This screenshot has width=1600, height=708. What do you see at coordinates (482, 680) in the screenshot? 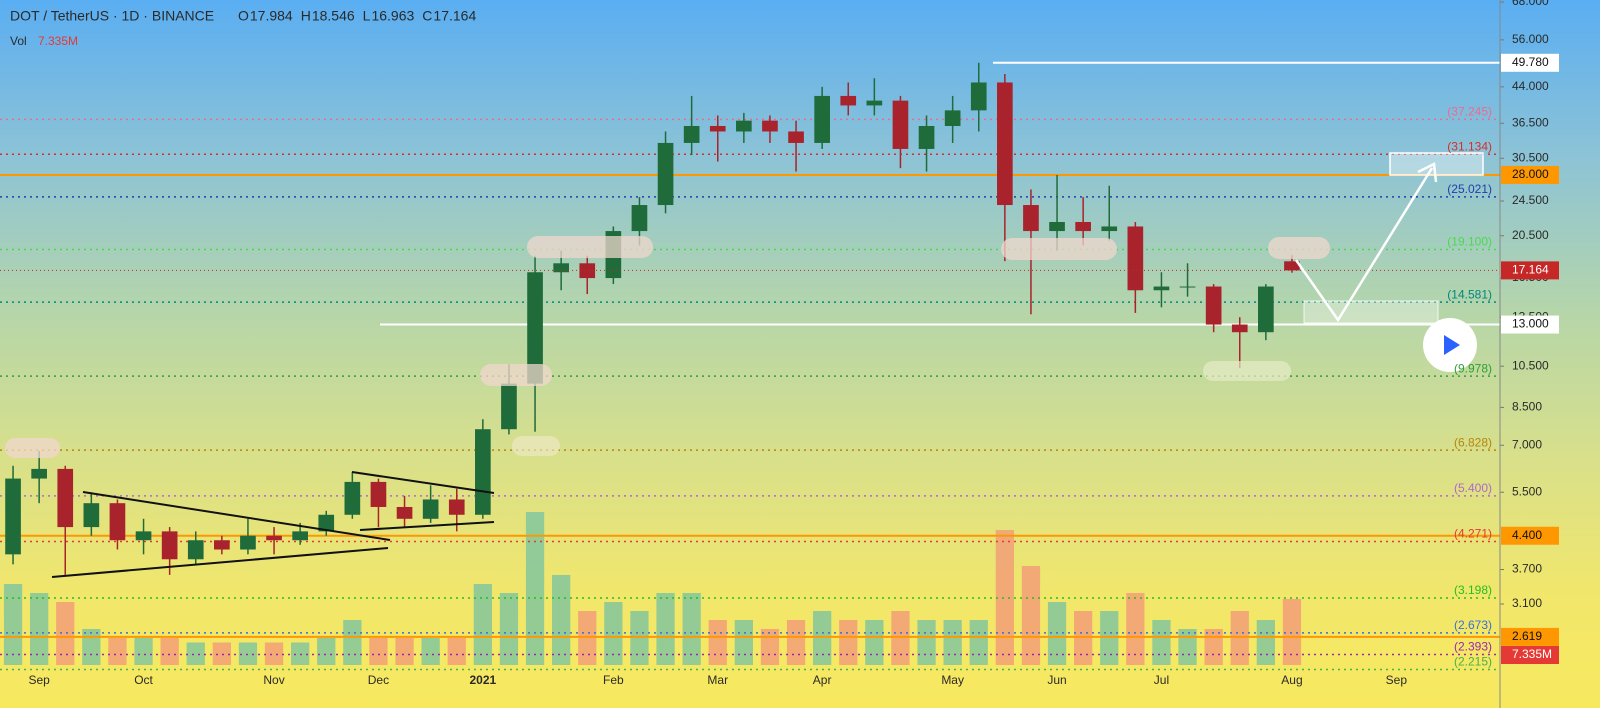
I see `x-tick-label: 2021` at bounding box center [482, 680].